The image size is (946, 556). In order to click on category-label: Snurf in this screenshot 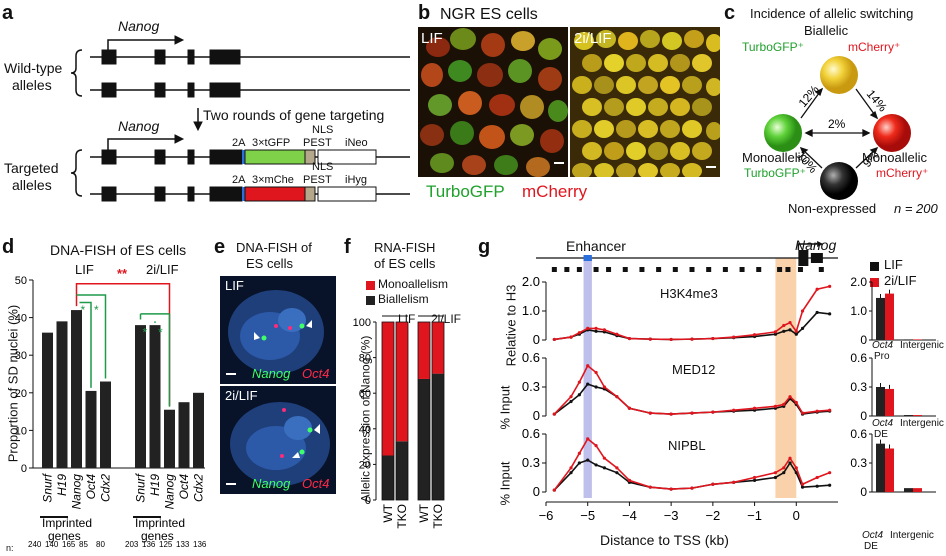, I will do `click(141, 487)`.